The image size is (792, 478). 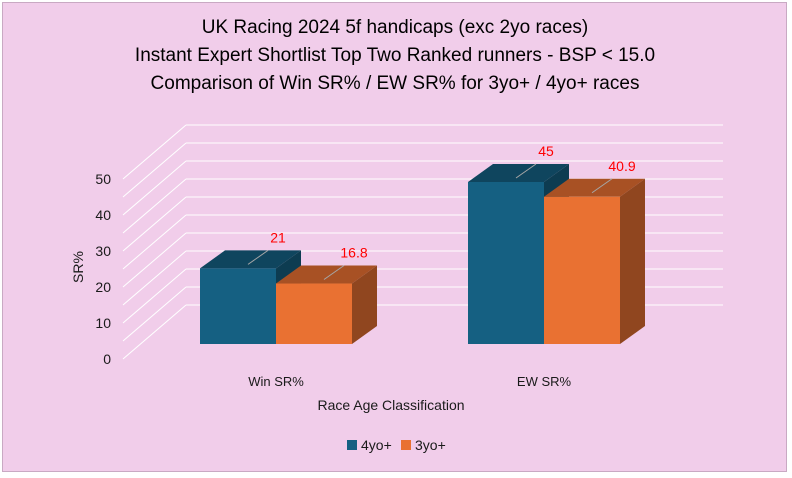 I want to click on legend-item-4yo+: 4yo+, so click(x=369, y=445).